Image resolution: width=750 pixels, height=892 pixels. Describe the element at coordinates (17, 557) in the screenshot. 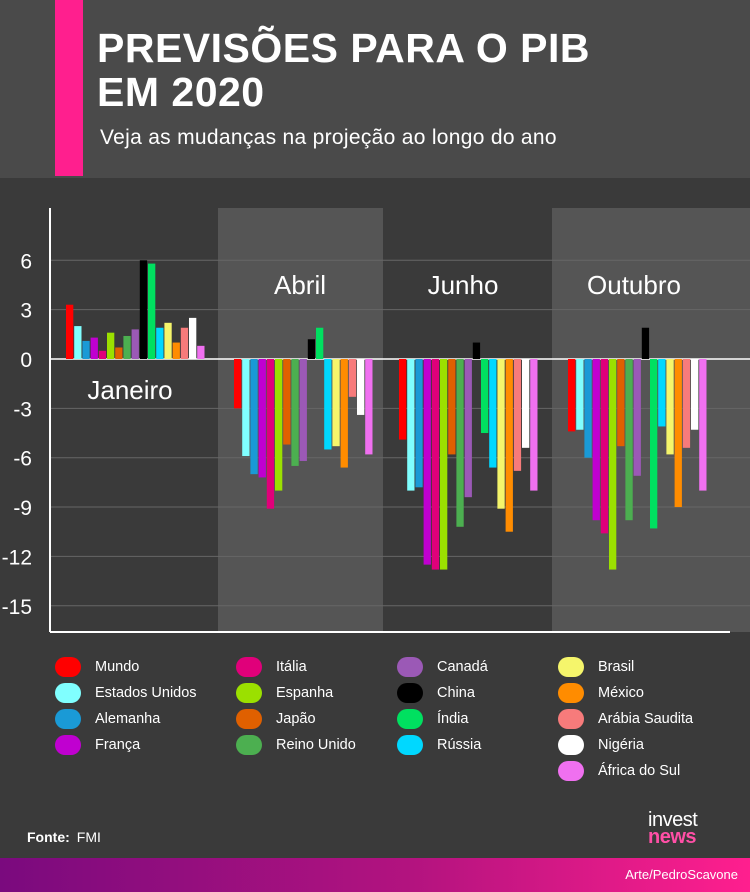

I see `y-tick-label: -12` at that location.